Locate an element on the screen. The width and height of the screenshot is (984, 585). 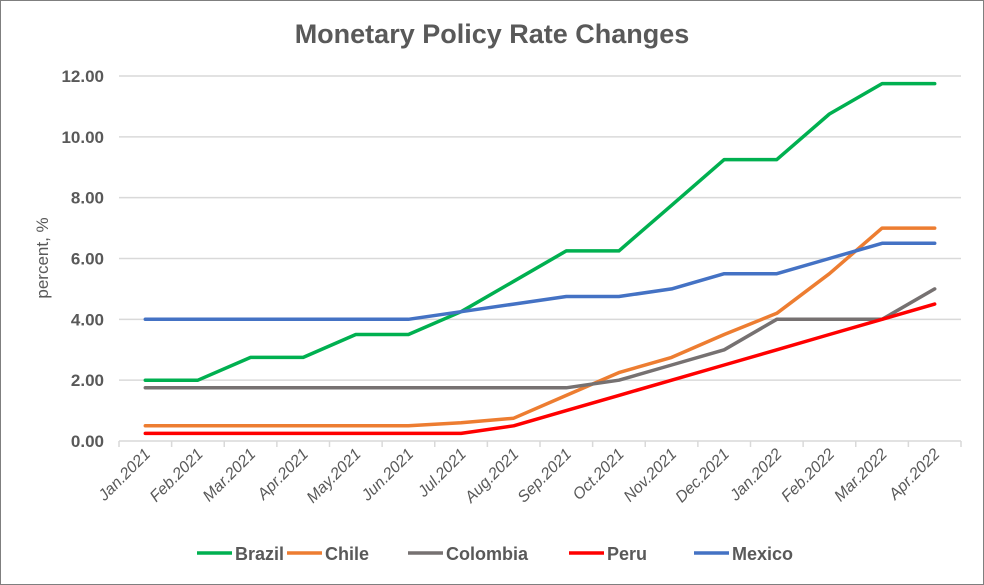
series-line-colombia is located at coordinates (540, 338).